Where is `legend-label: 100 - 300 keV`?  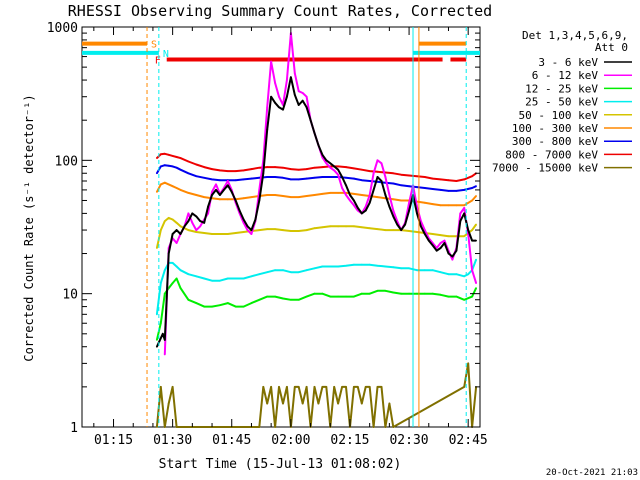
legend-label: 100 - 300 keV is located at coordinates (555, 128).